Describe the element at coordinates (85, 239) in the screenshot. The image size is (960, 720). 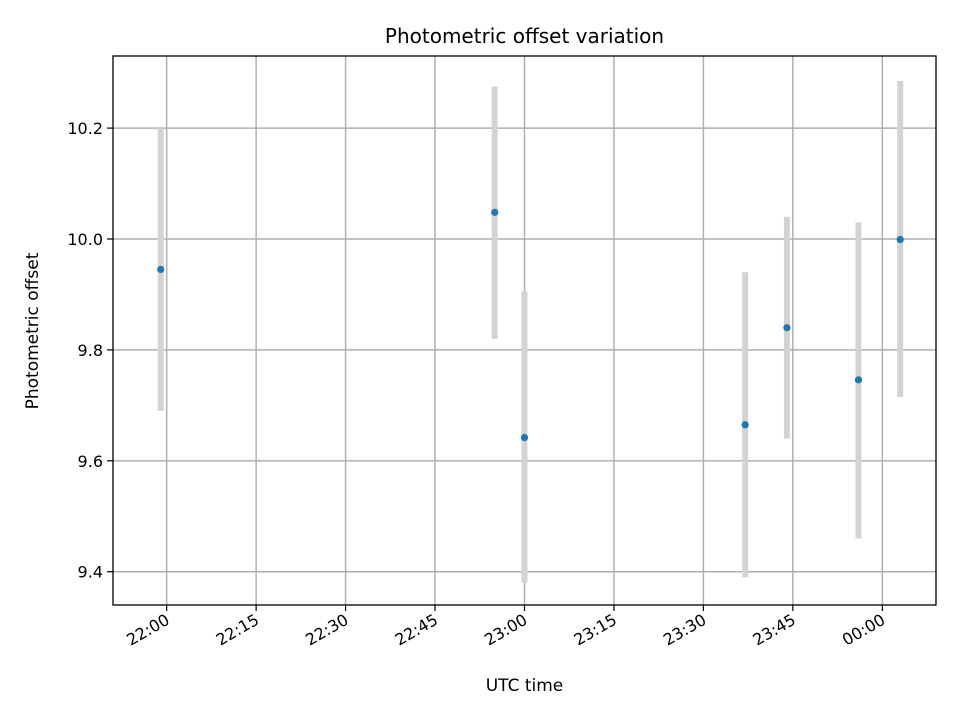
I see `y-tick-label: 10.0` at that location.